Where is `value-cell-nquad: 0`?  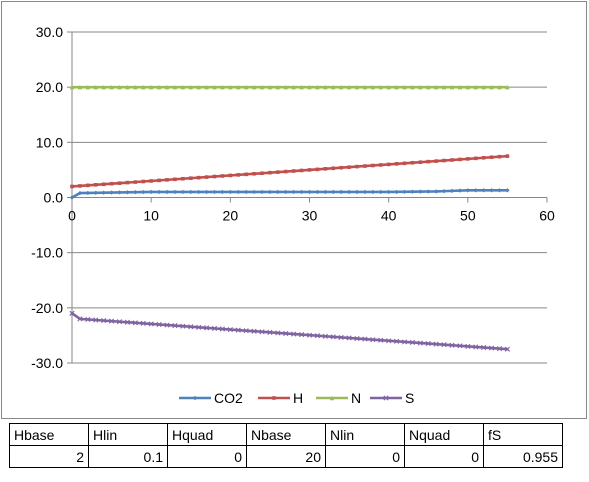 value-cell-nquad: 0 is located at coordinates (444, 456).